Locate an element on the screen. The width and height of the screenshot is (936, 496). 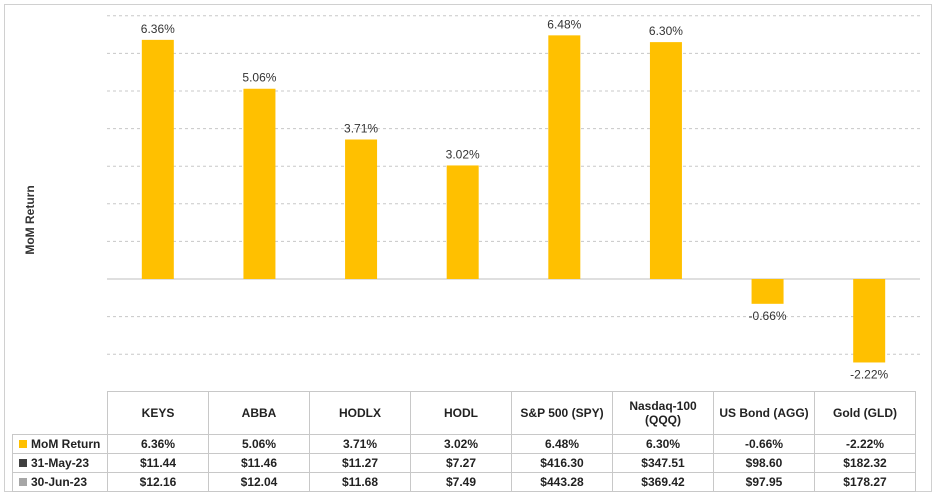
data-label: 6.30% is located at coordinates (666, 31).